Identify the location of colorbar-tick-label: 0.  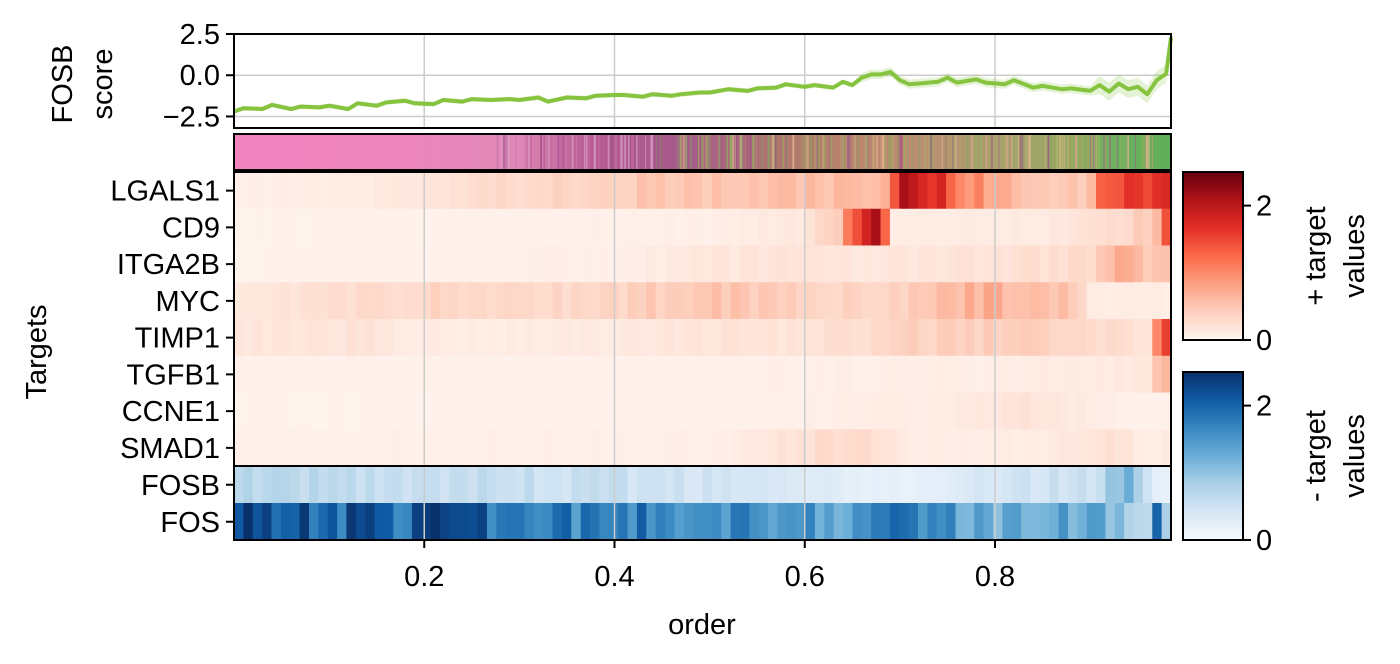
(1264, 541).